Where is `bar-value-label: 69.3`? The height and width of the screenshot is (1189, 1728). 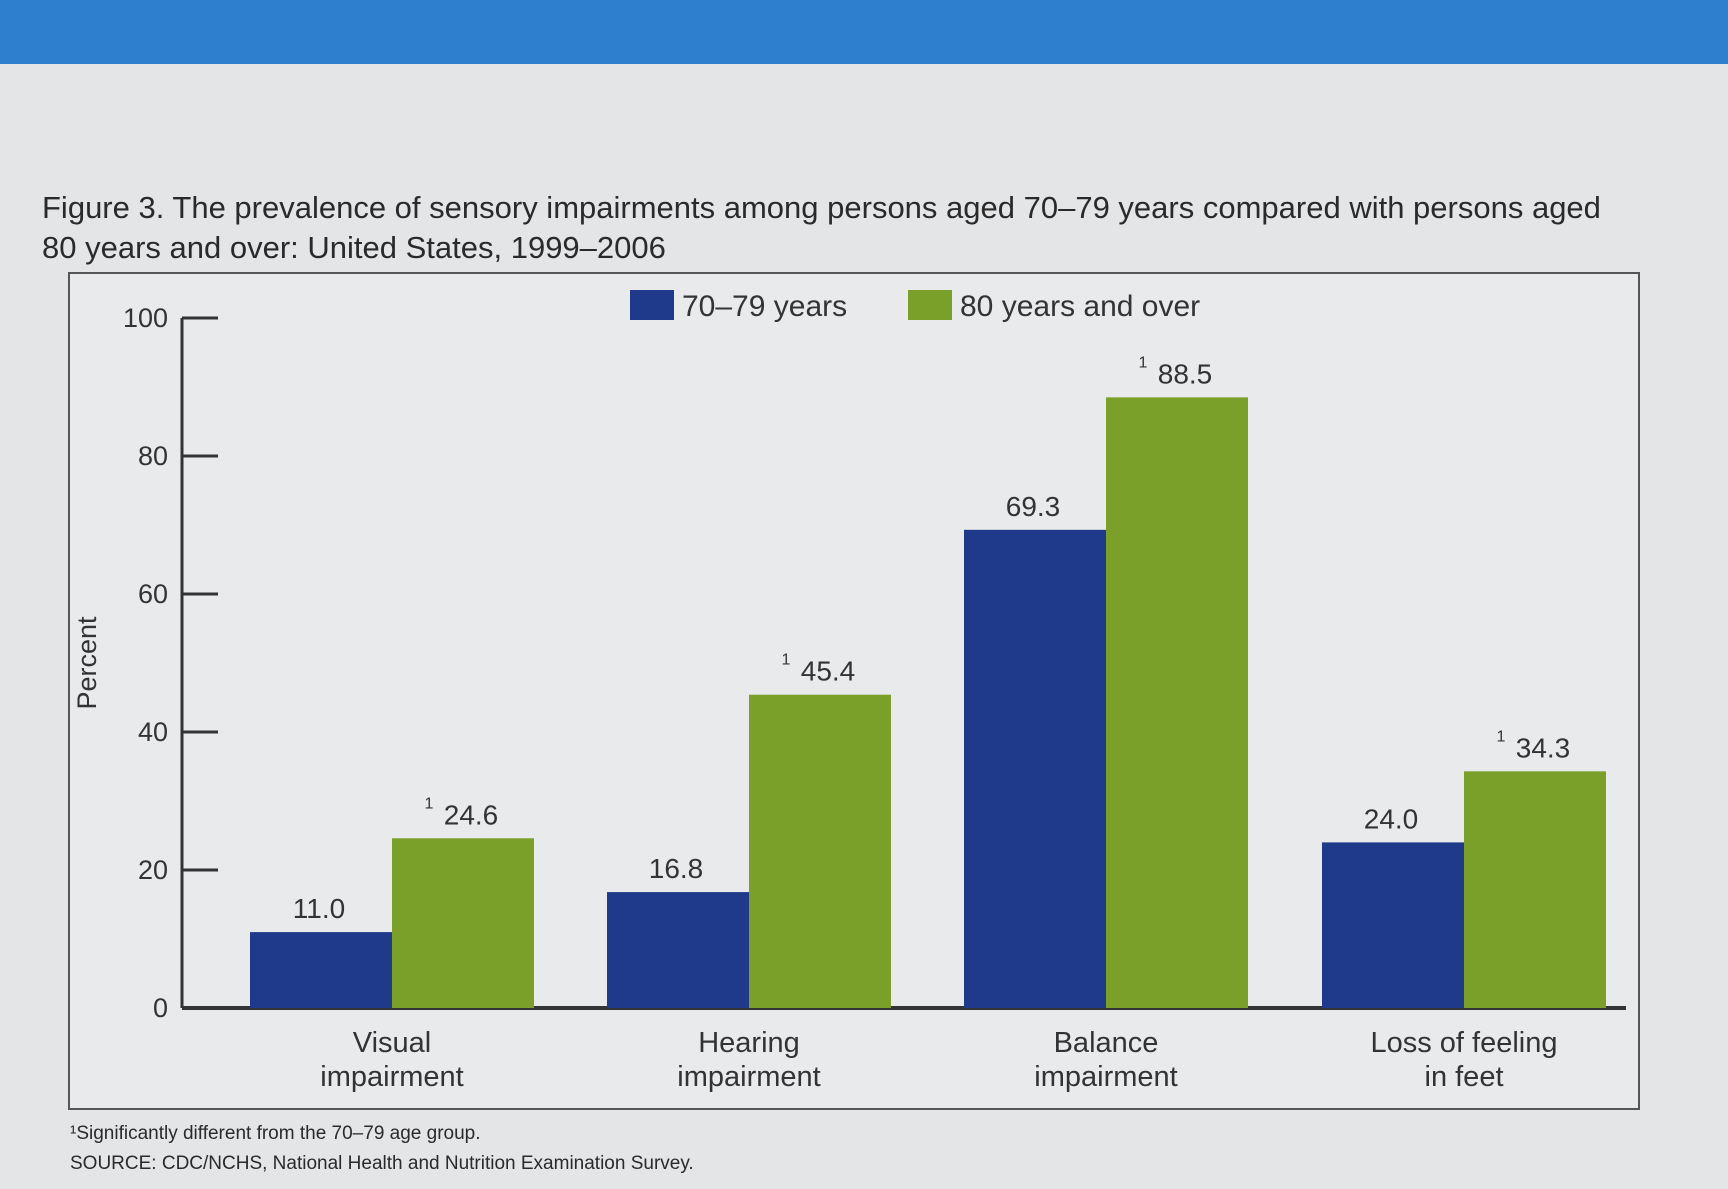 bar-value-label: 69.3 is located at coordinates (1033, 506).